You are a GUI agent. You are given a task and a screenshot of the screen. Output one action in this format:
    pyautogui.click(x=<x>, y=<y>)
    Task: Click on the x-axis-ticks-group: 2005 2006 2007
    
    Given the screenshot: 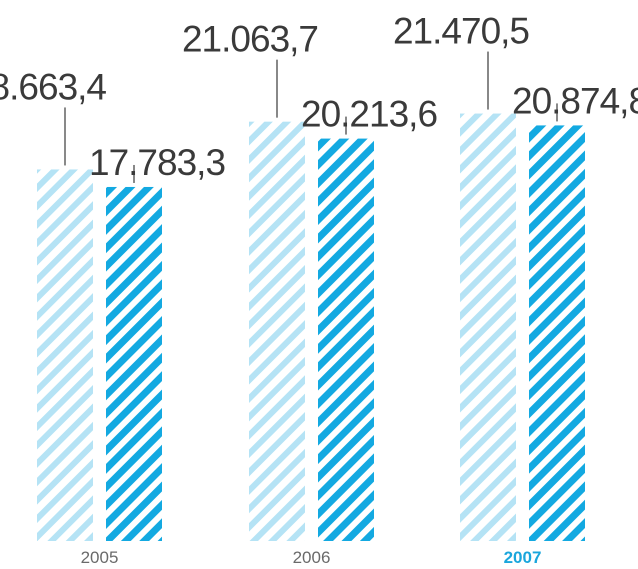 What is the action you would take?
    pyautogui.click(x=311, y=557)
    